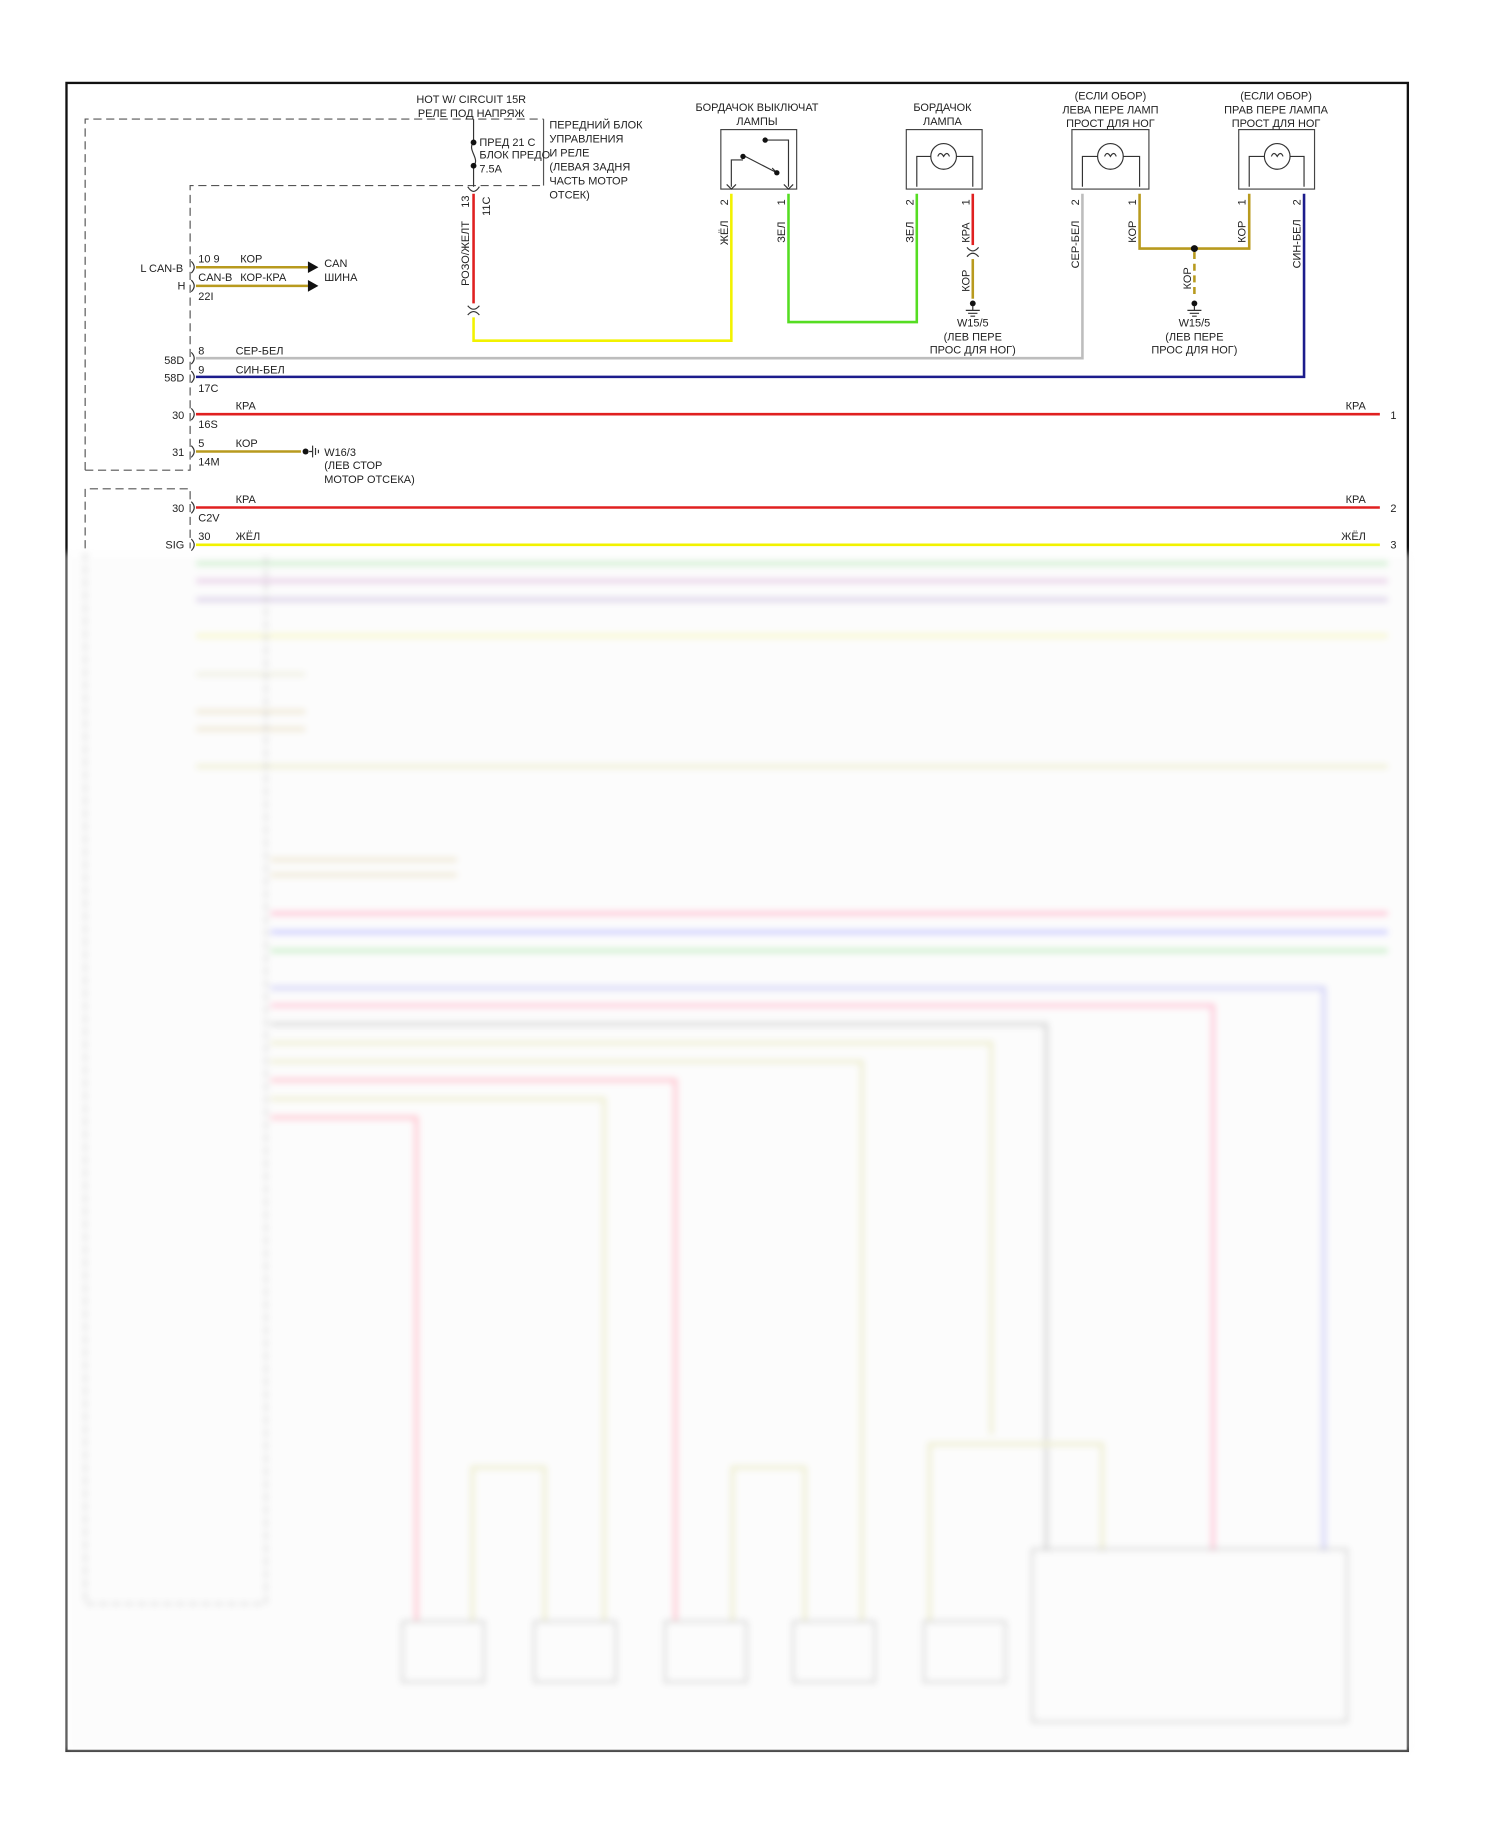 The image size is (1500, 1828). I want to click on conn-label: 22I, so click(205, 297).